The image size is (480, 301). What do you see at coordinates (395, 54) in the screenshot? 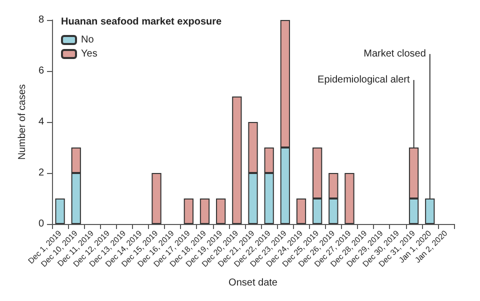
I see `ref-line-label: Market closed` at bounding box center [395, 54].